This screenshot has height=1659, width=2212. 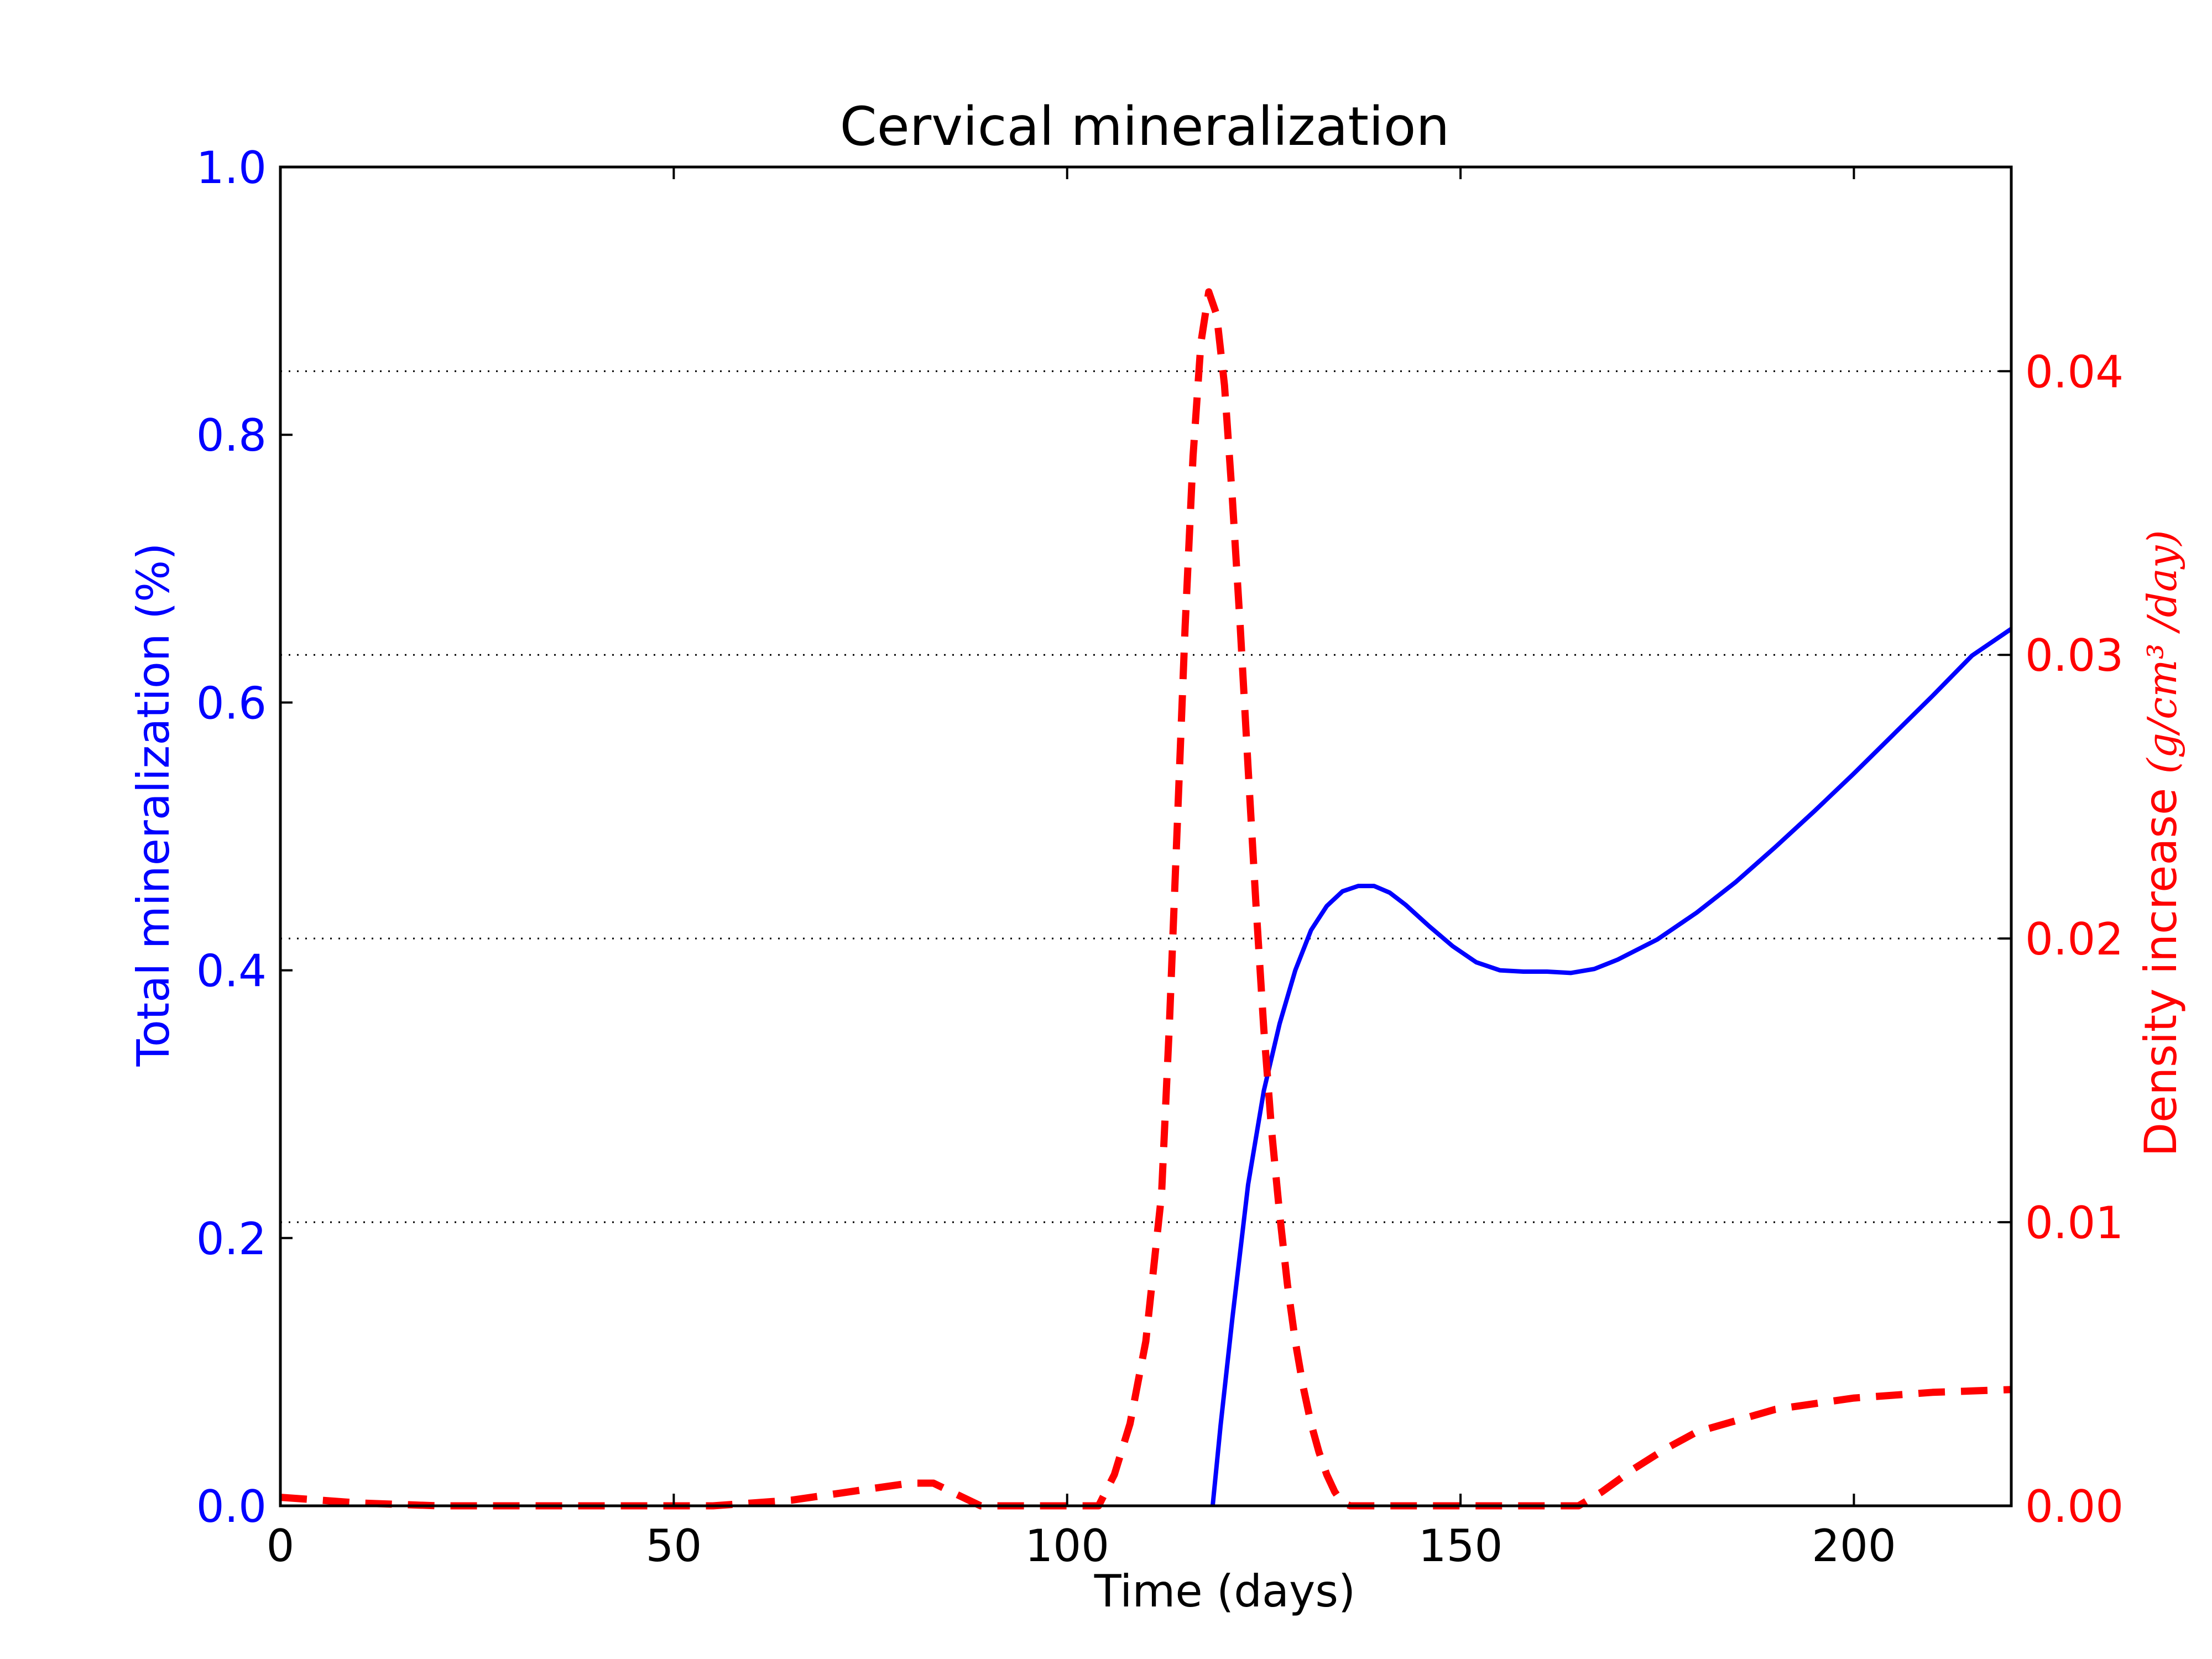 I want to click on y2-axis-label: Density increase (g/cm³ /day), so click(x=2161, y=843).